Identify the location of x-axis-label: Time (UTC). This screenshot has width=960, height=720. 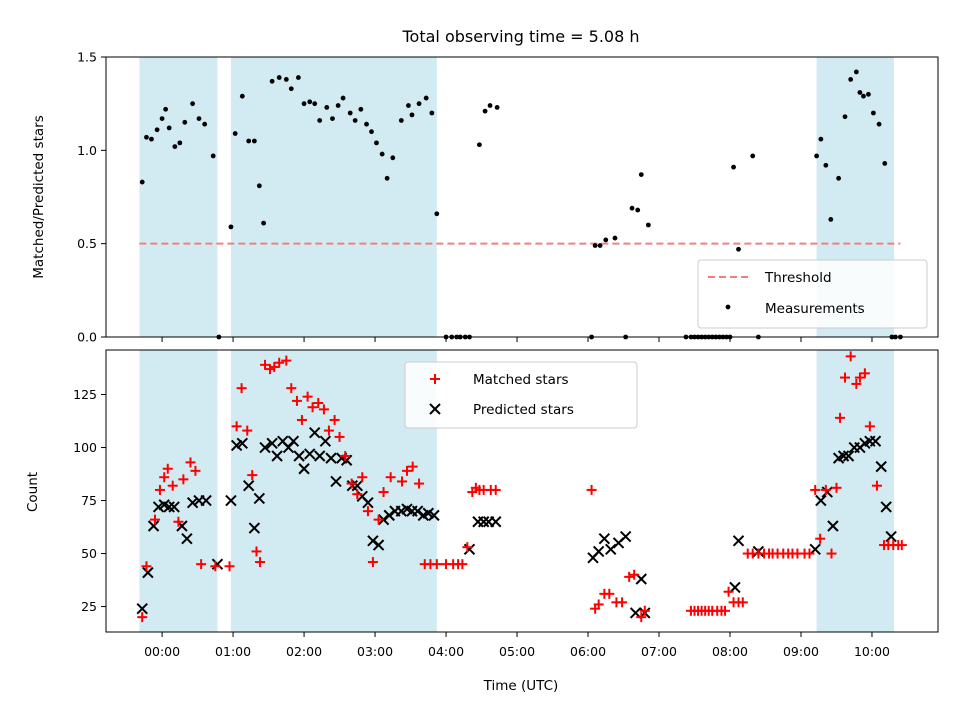
(521, 686).